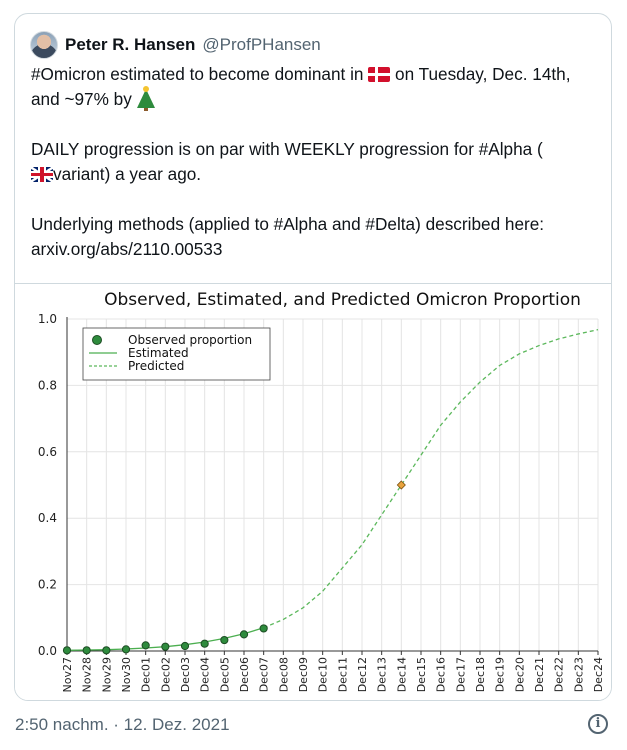 The height and width of the screenshot is (750, 627). What do you see at coordinates (205, 674) in the screenshot?
I see `x-tick-label: Dec04` at bounding box center [205, 674].